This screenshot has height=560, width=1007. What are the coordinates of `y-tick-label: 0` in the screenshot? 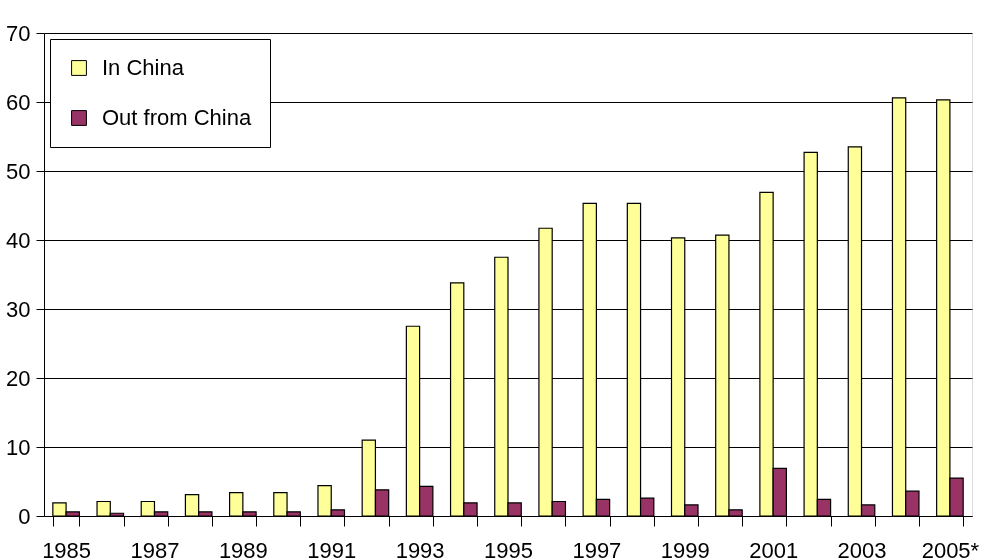 It's located at (24, 516).